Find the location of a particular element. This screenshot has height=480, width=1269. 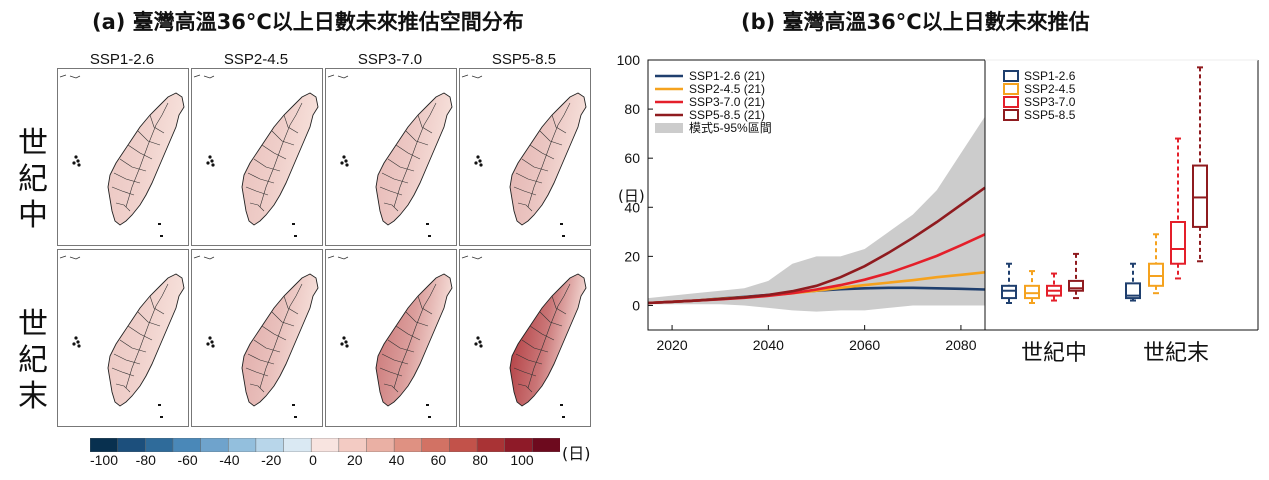

series-line is located at coordinates (816, 245).